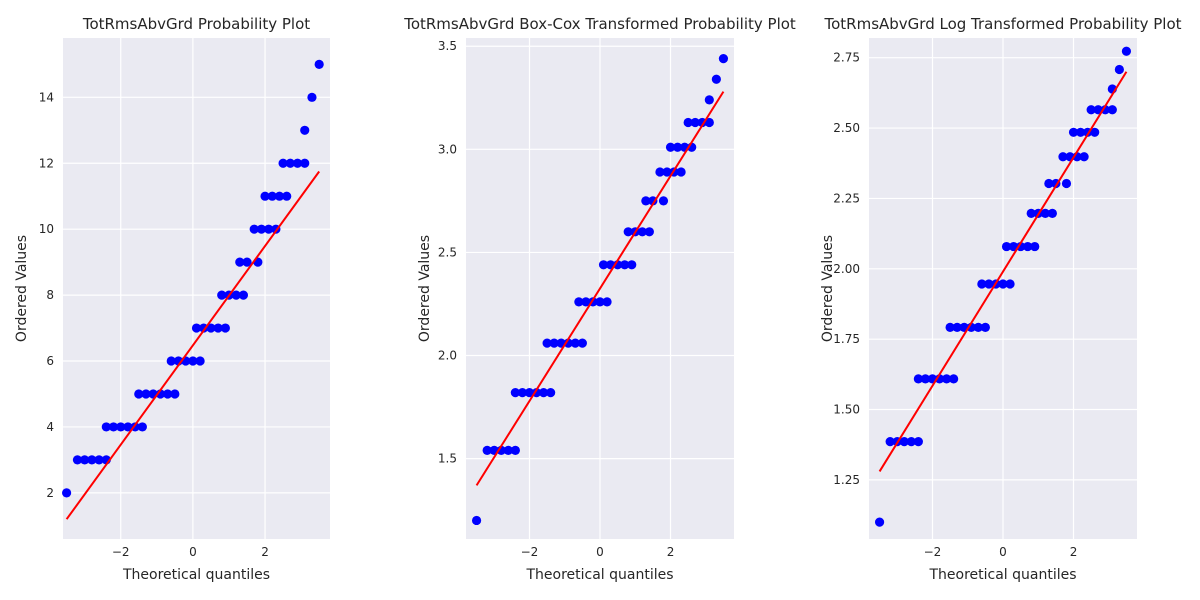  What do you see at coordinates (846, 339) in the screenshot?
I see `y-tick-label: 1.75` at bounding box center [846, 339].